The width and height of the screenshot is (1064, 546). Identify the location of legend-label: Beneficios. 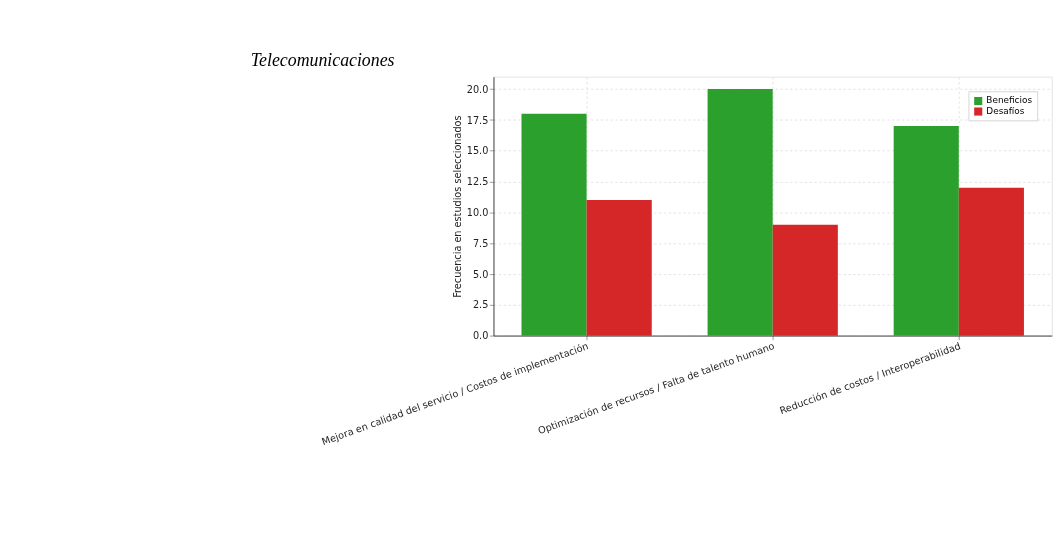
(1009, 100).